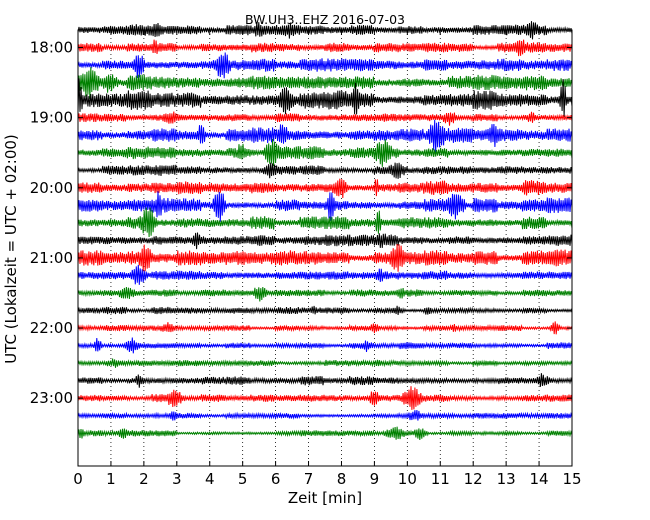 This screenshot has width=650, height=520. What do you see at coordinates (325, 206) in the screenshot?
I see `trace-2015` at bounding box center [325, 206].